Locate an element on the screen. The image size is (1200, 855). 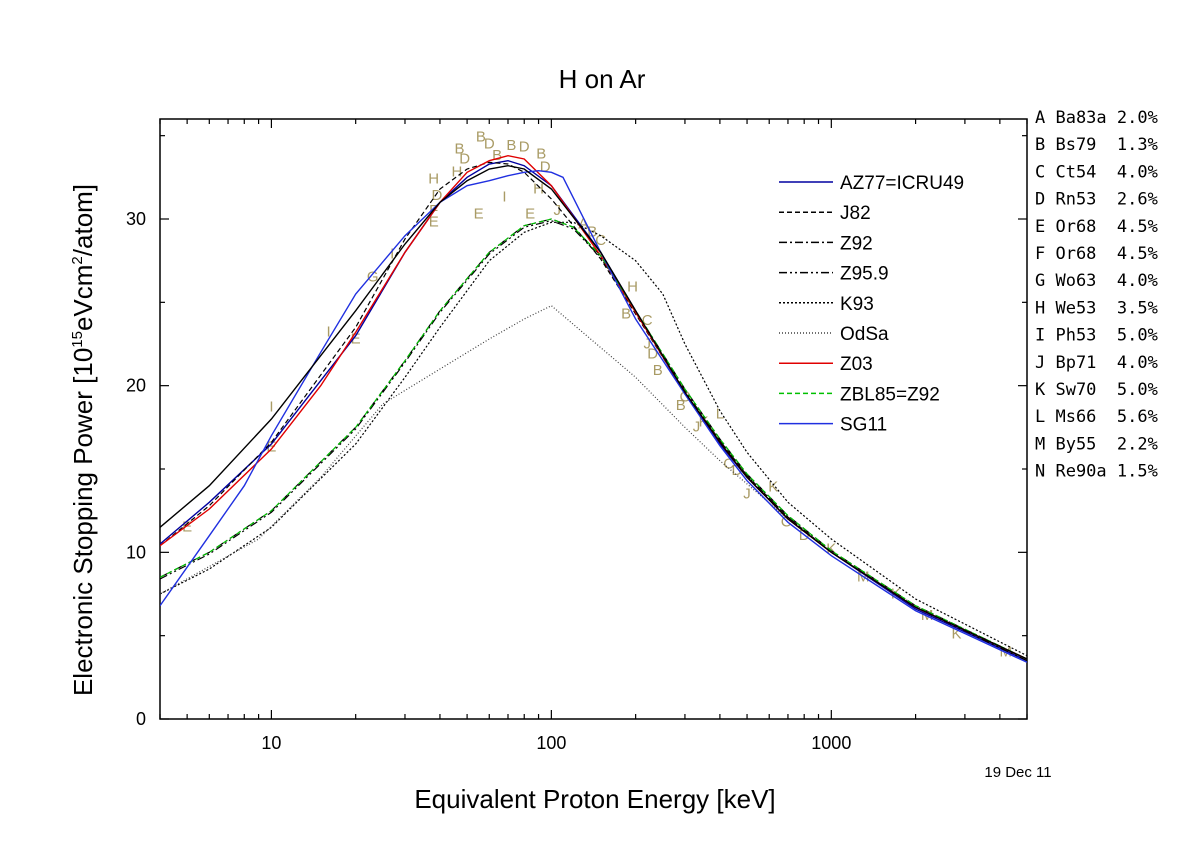
reference-item: D Rn53 2.6% is located at coordinates (1096, 200).